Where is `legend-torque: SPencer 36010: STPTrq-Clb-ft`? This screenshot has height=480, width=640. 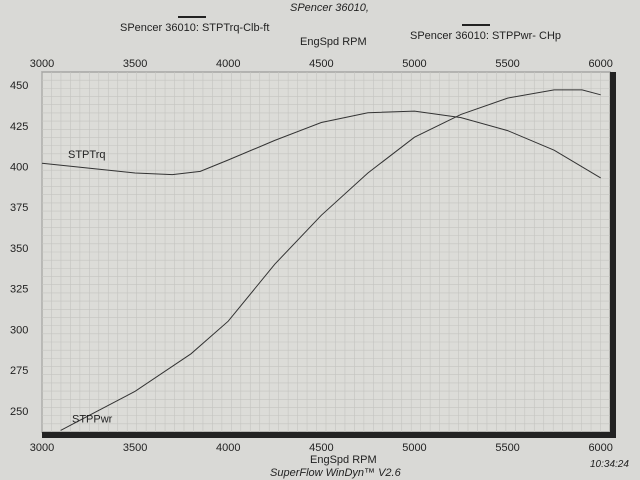 legend-torque: SPencer 36010: STPTrq-Clb-ft is located at coordinates (195, 28).